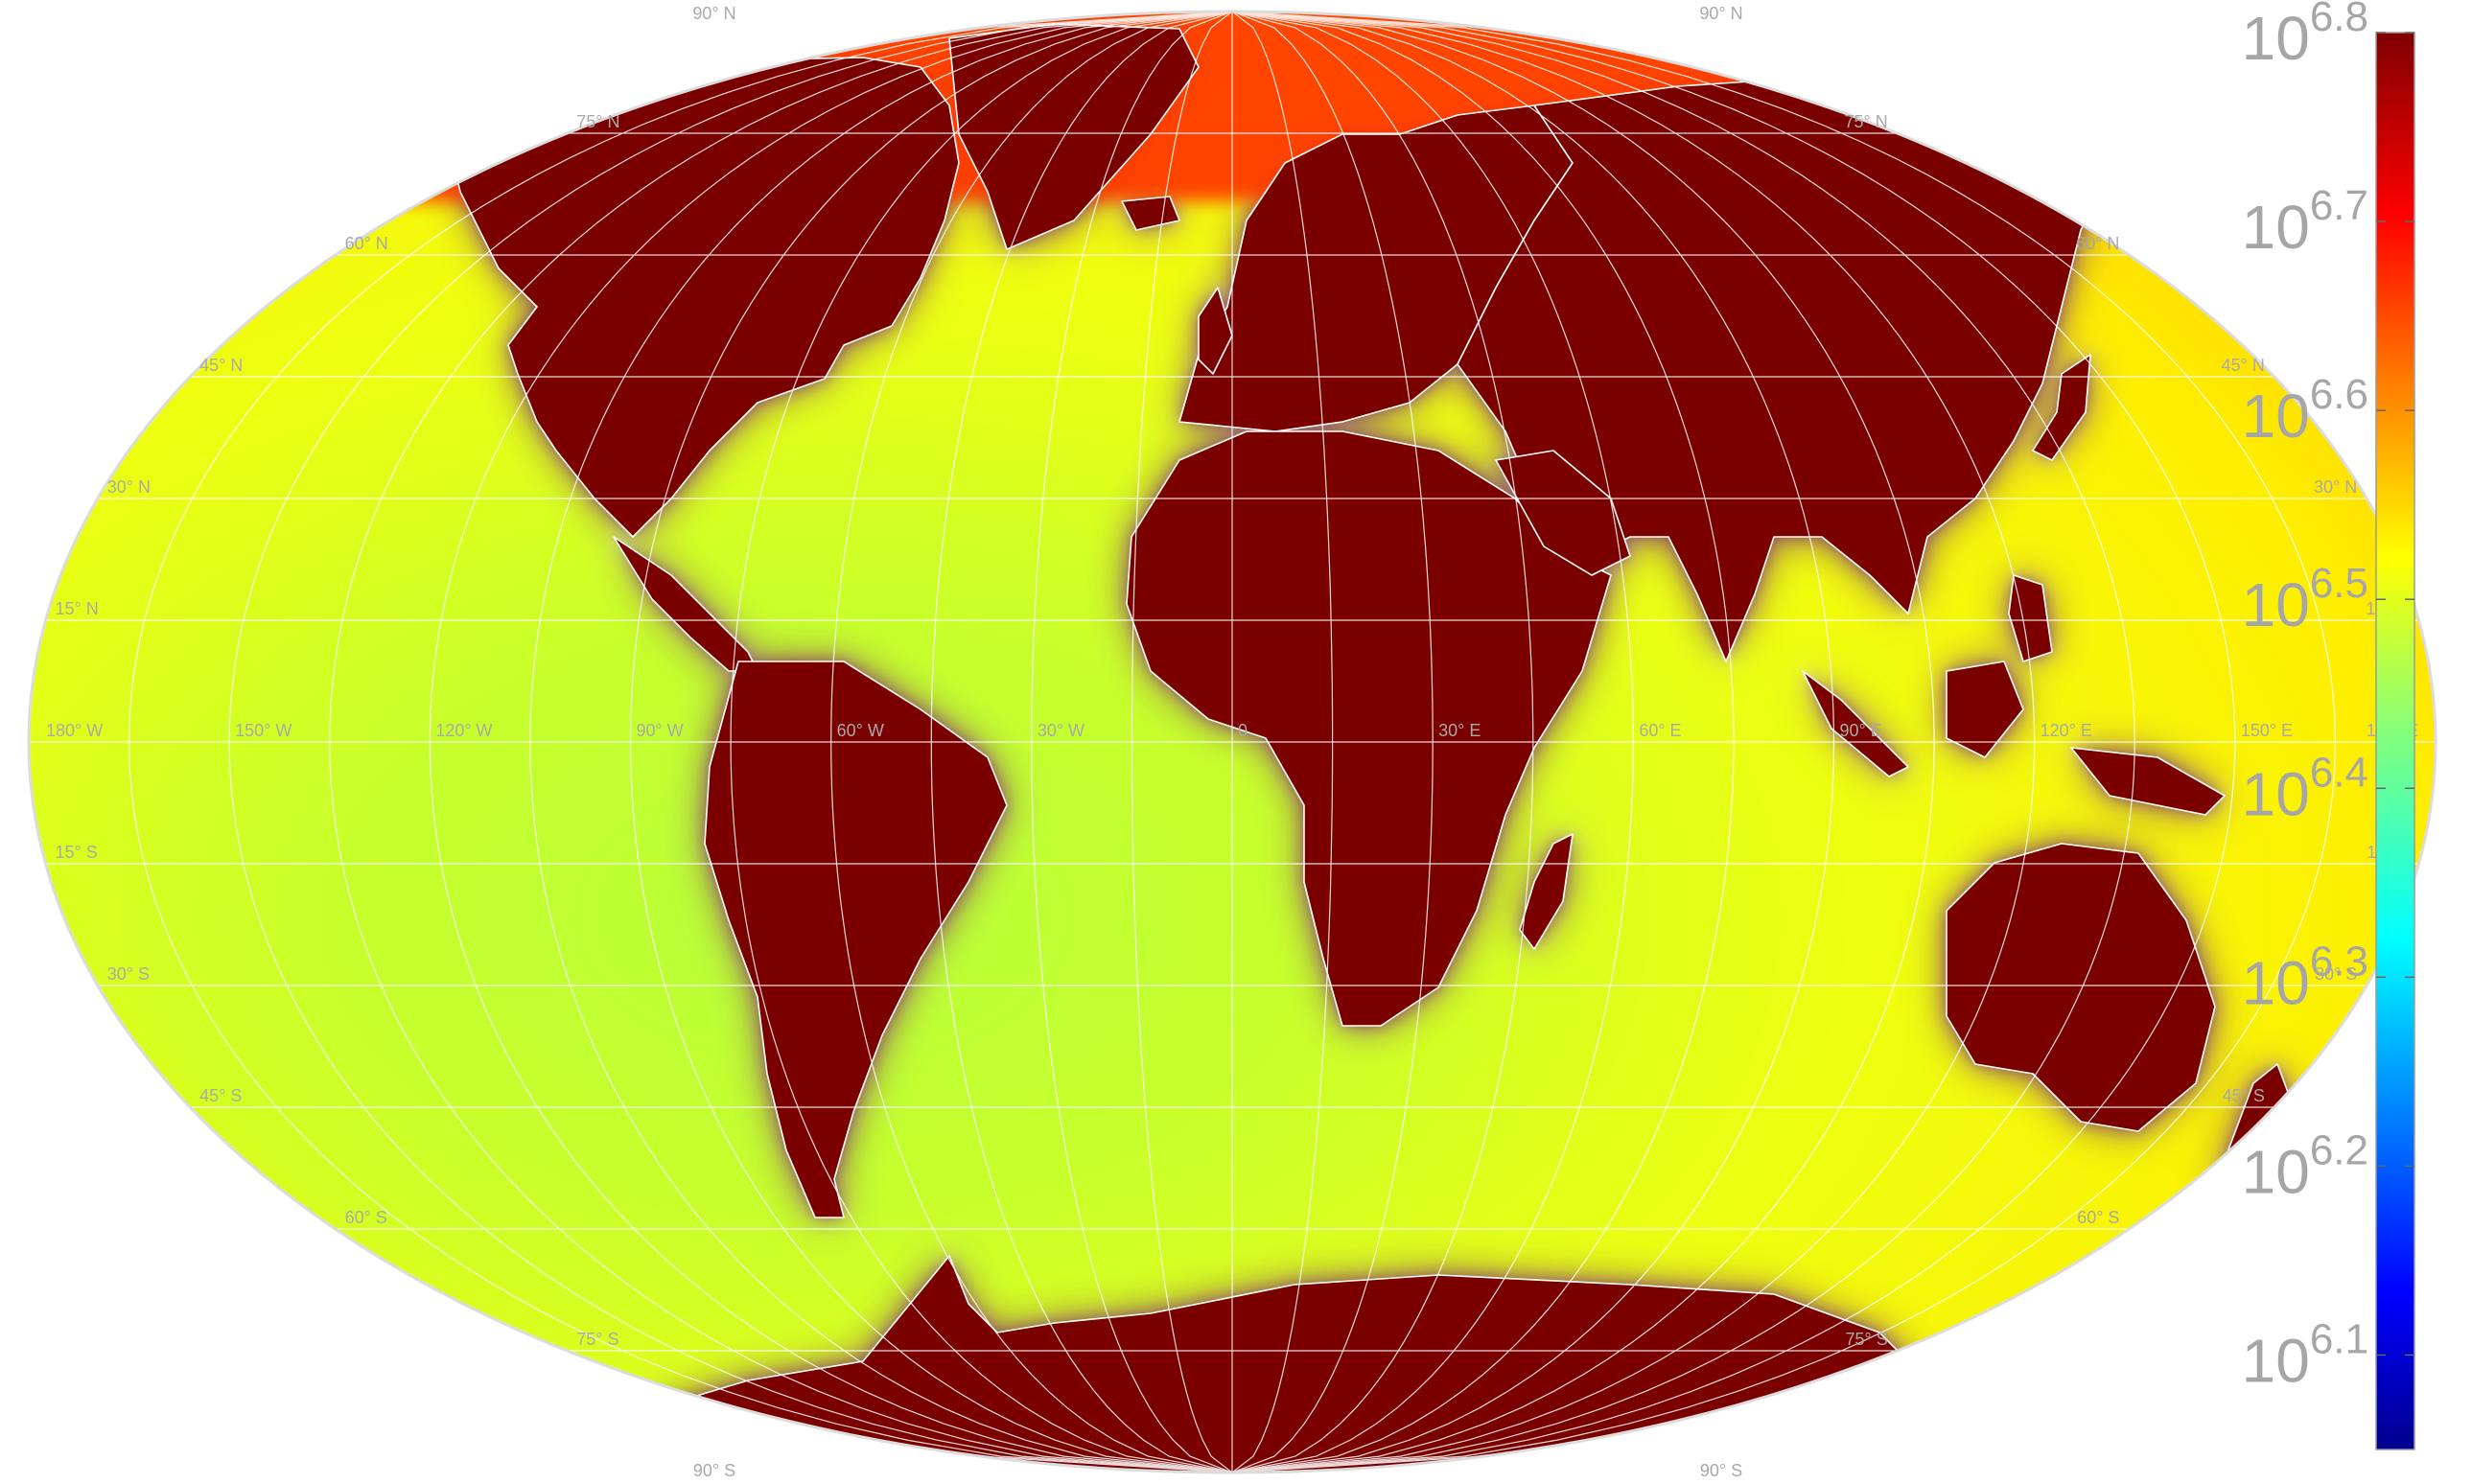  What do you see at coordinates (2305, 1355) in the screenshot?
I see `colorbar-tick-label: 106.1` at bounding box center [2305, 1355].